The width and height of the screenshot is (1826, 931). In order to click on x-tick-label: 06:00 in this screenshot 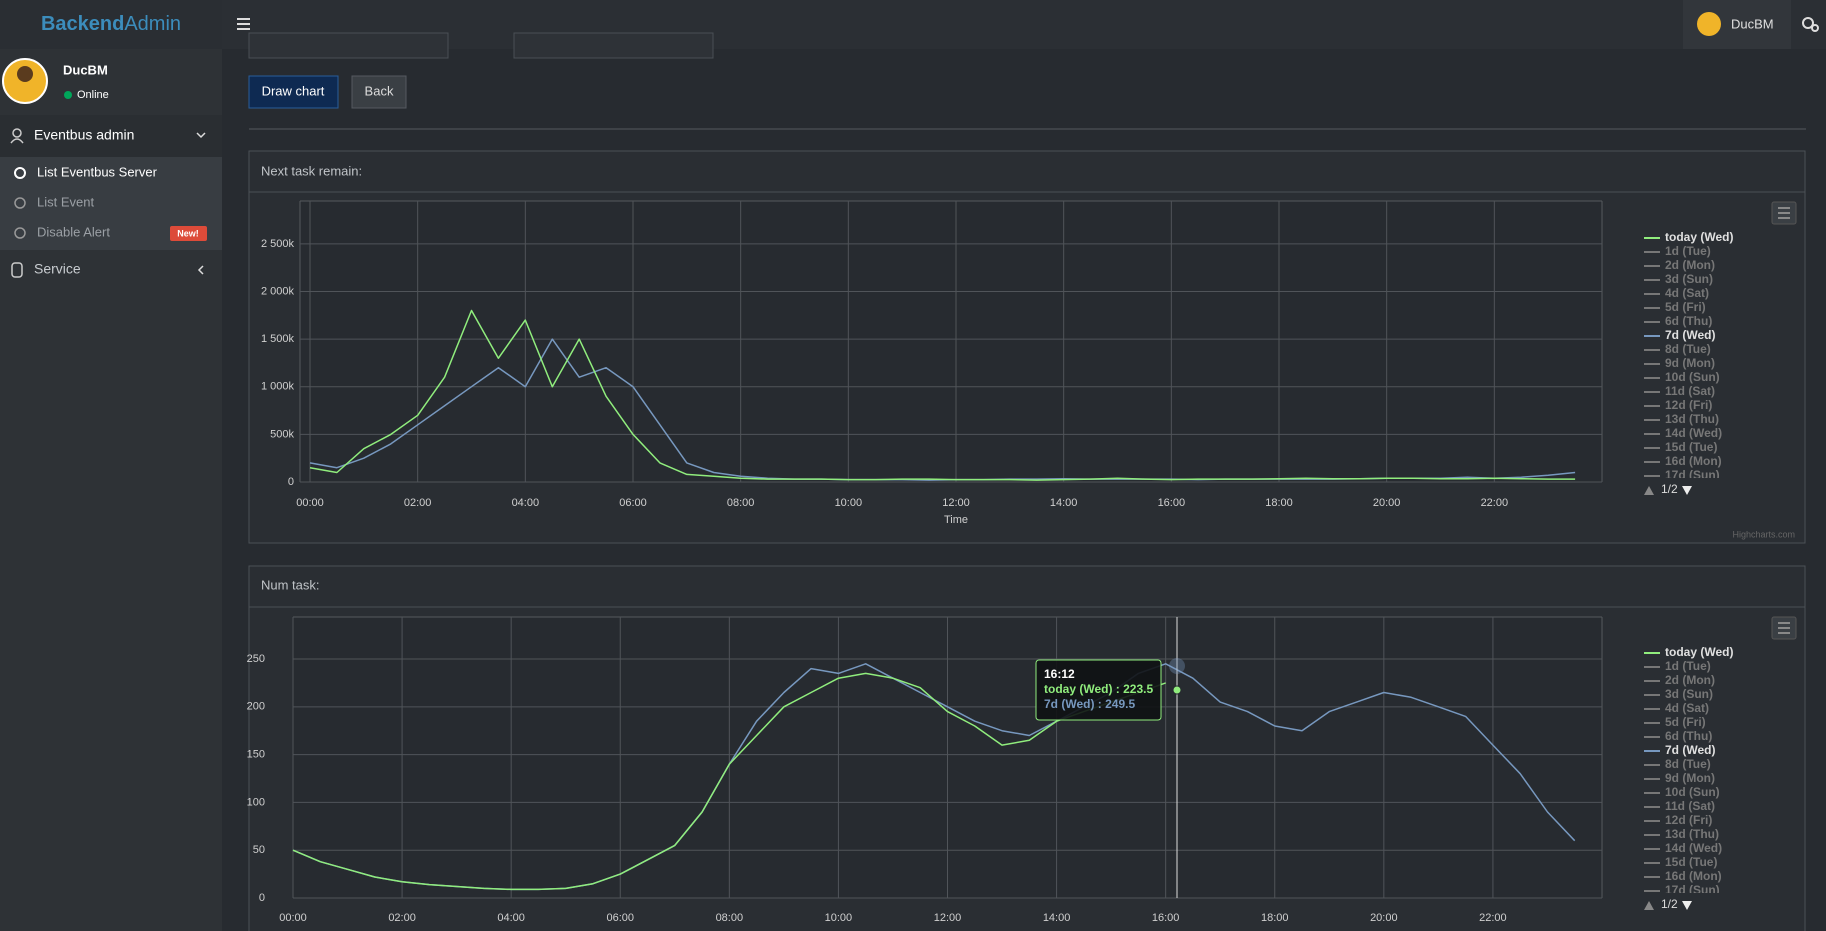, I will do `click(633, 503)`.